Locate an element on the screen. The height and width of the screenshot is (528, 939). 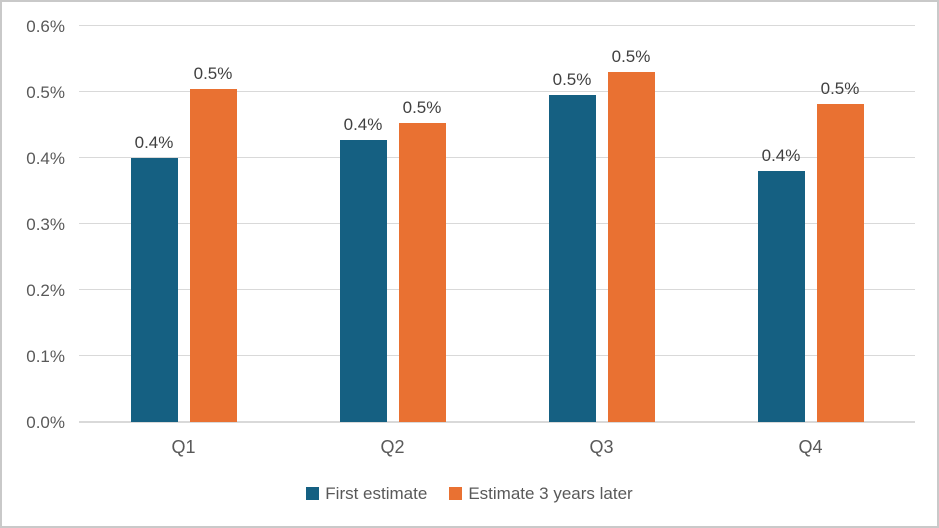
data-label-q1-series-2: 0.5% is located at coordinates (213, 73).